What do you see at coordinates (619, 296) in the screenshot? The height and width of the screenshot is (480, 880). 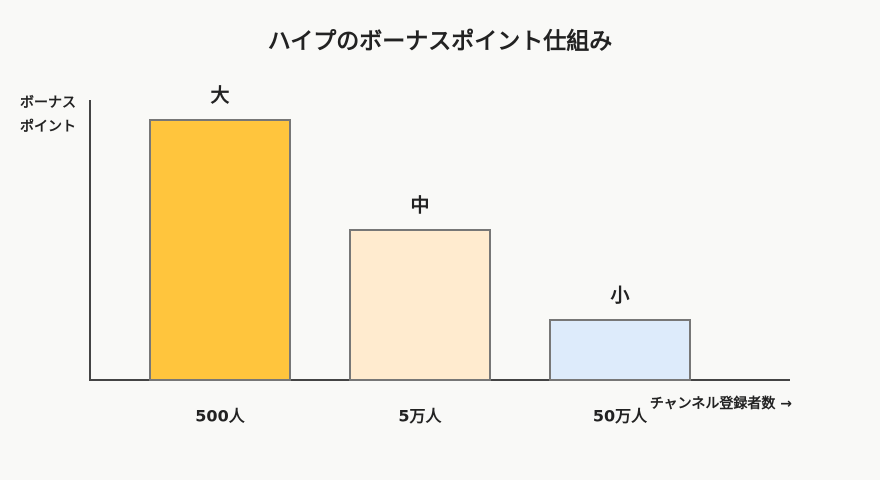 I see `value-label: 小` at bounding box center [619, 296].